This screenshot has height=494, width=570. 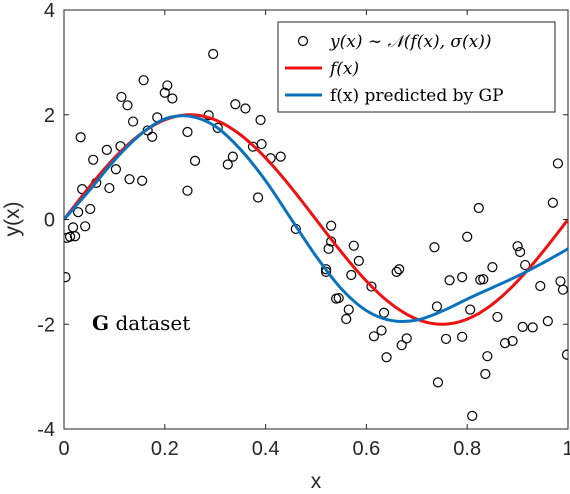 What do you see at coordinates (410, 42) in the screenshot?
I see `legend-label-scatter: y(x) ∼ 𝒩(f(x), σ(x))` at bounding box center [410, 42].